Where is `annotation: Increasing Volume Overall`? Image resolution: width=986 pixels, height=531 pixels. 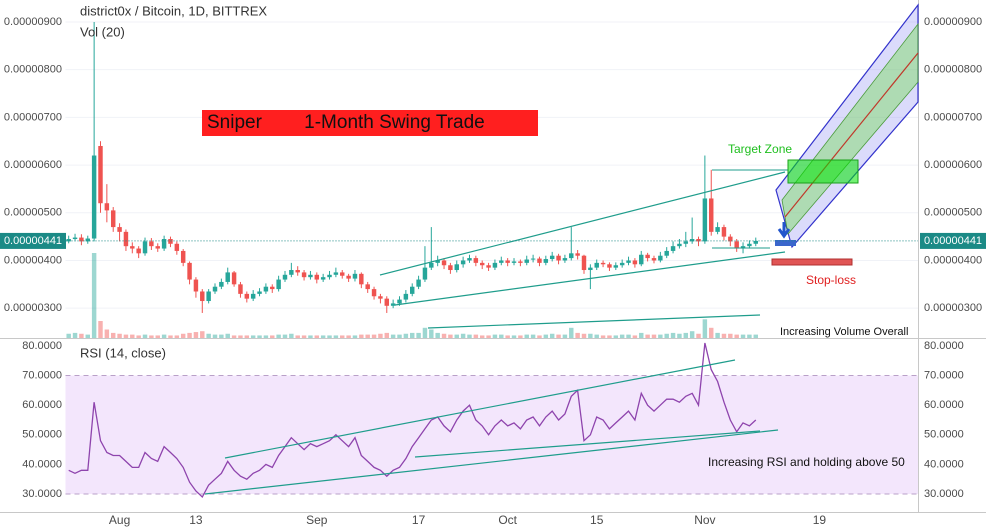
annotation: Increasing Volume Overall is located at coordinates (844, 332).